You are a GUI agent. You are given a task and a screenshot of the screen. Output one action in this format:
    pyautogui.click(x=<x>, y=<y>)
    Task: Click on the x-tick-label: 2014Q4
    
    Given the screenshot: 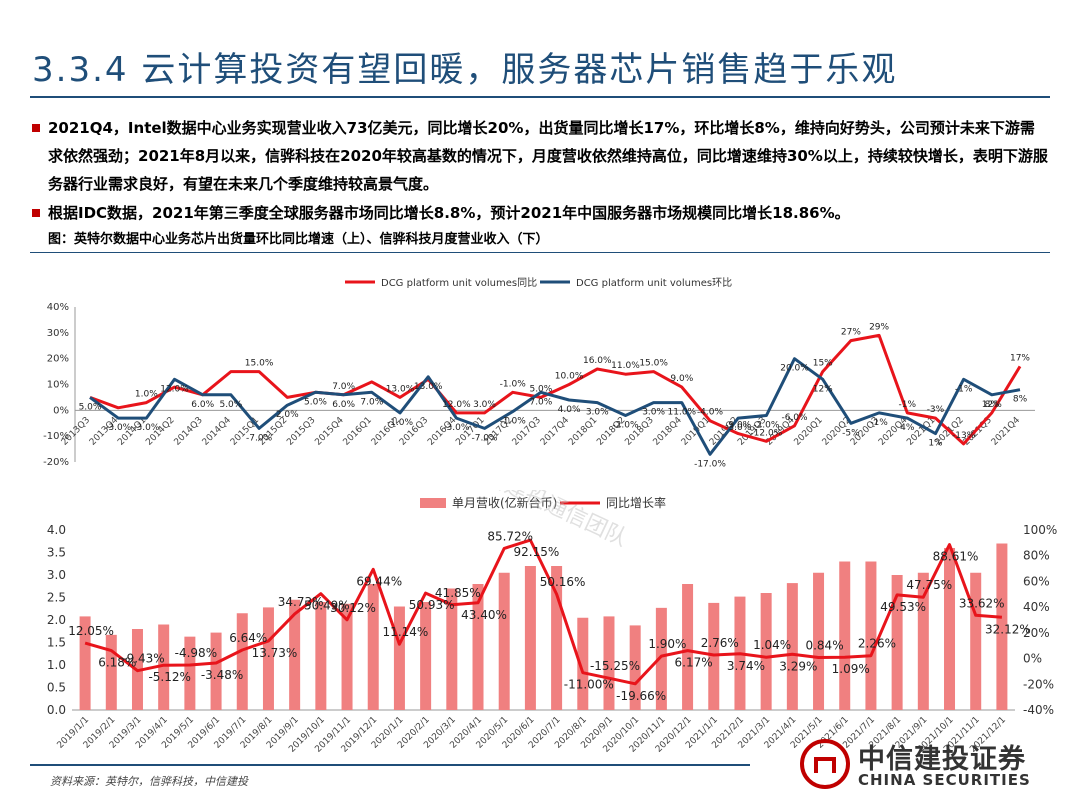 What is the action you would take?
    pyautogui.click(x=217, y=431)
    